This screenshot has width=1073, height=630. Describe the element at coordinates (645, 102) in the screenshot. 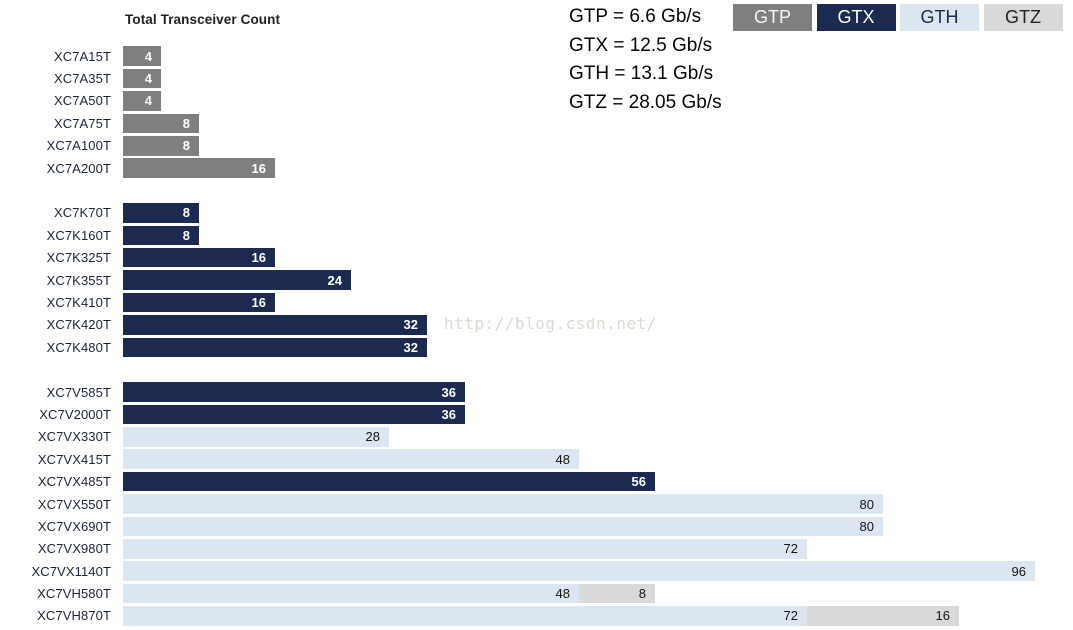

I see `speed-note-line: GTZ = 28.05 Gb/s` at that location.